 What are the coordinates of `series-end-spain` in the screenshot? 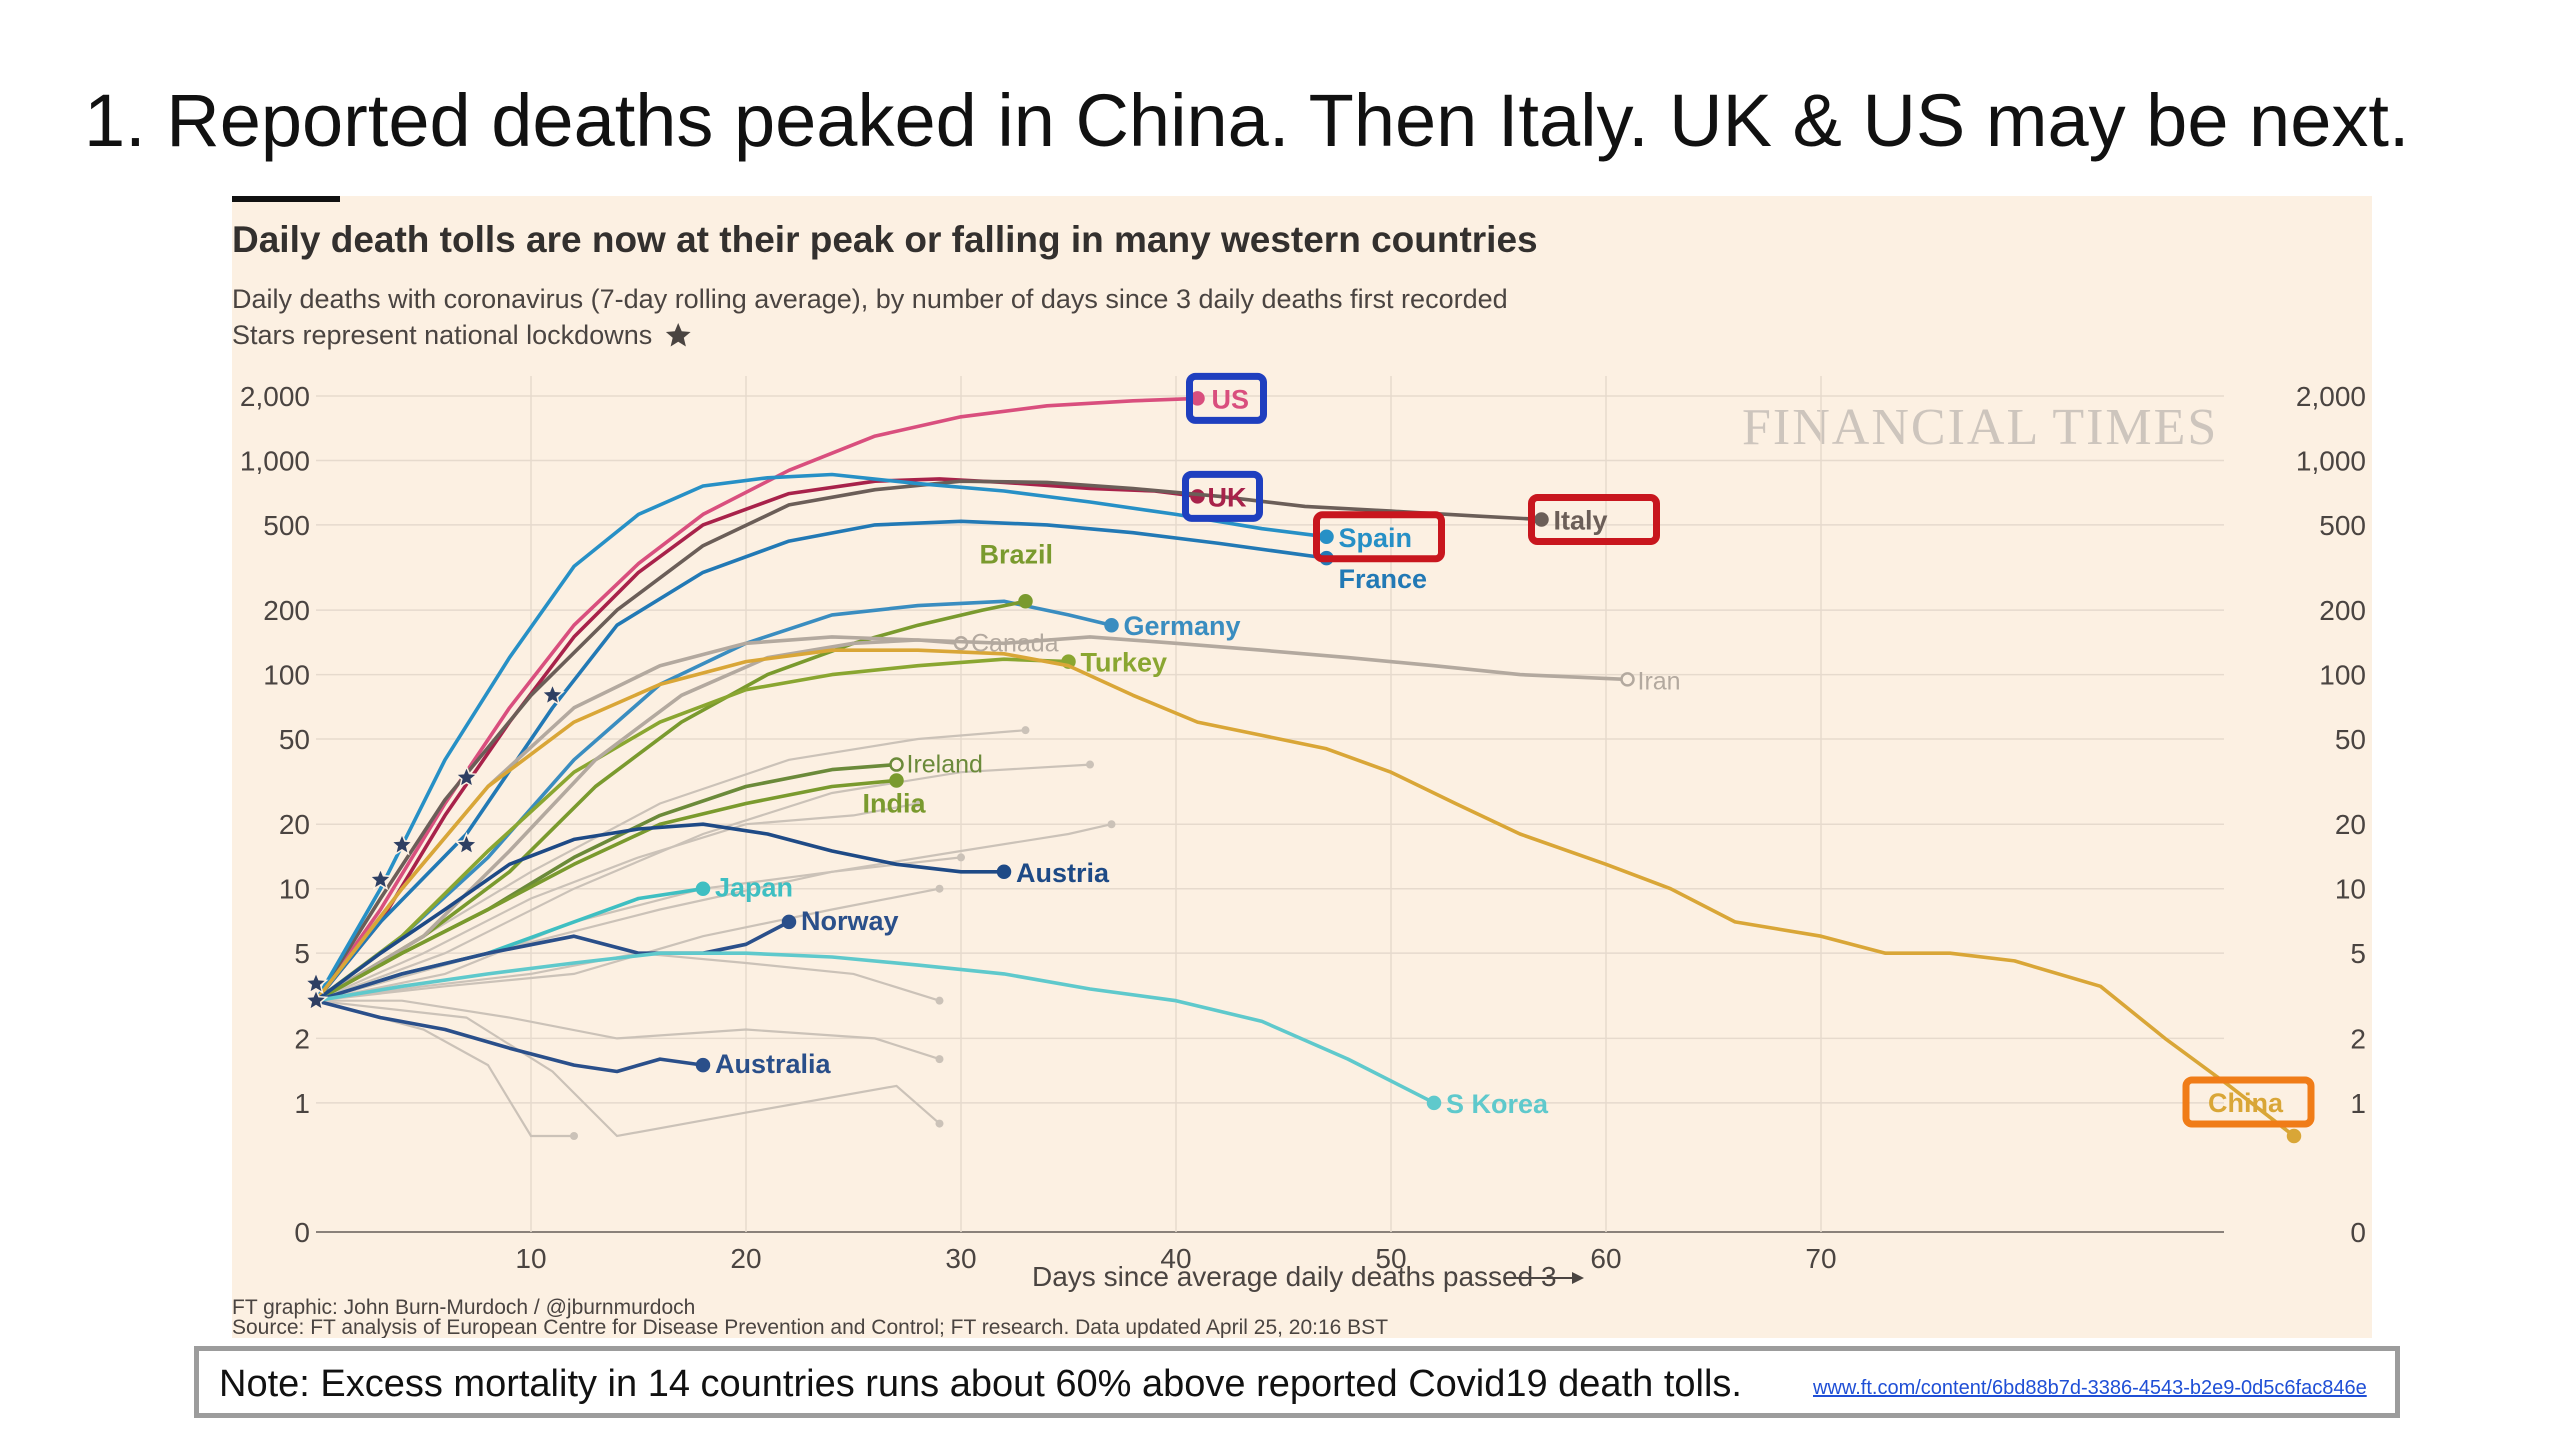 It's located at (1326, 537).